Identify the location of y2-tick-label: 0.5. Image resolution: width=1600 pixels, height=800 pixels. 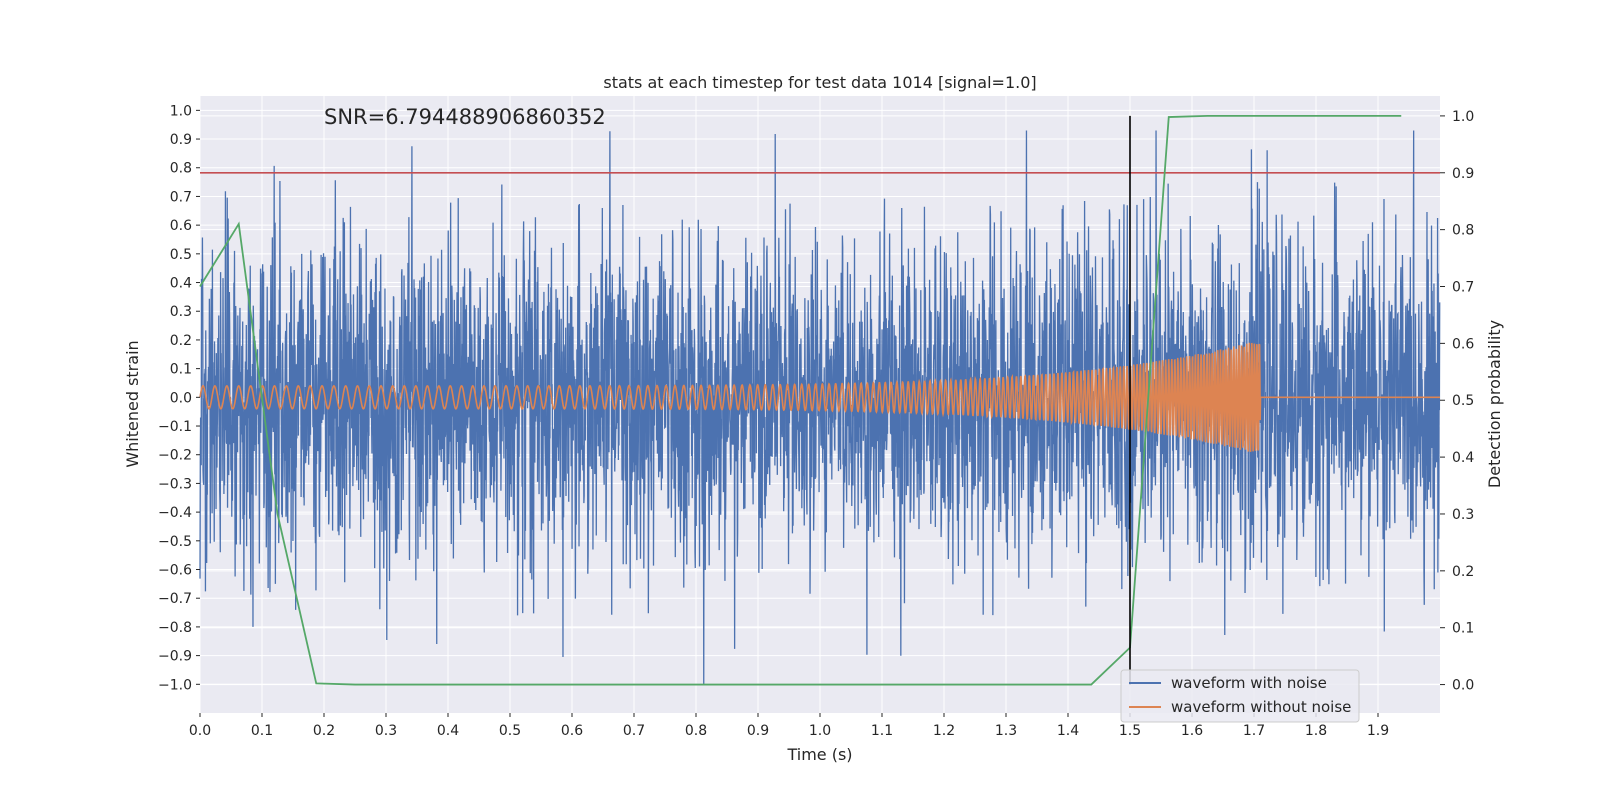
(1463, 401).